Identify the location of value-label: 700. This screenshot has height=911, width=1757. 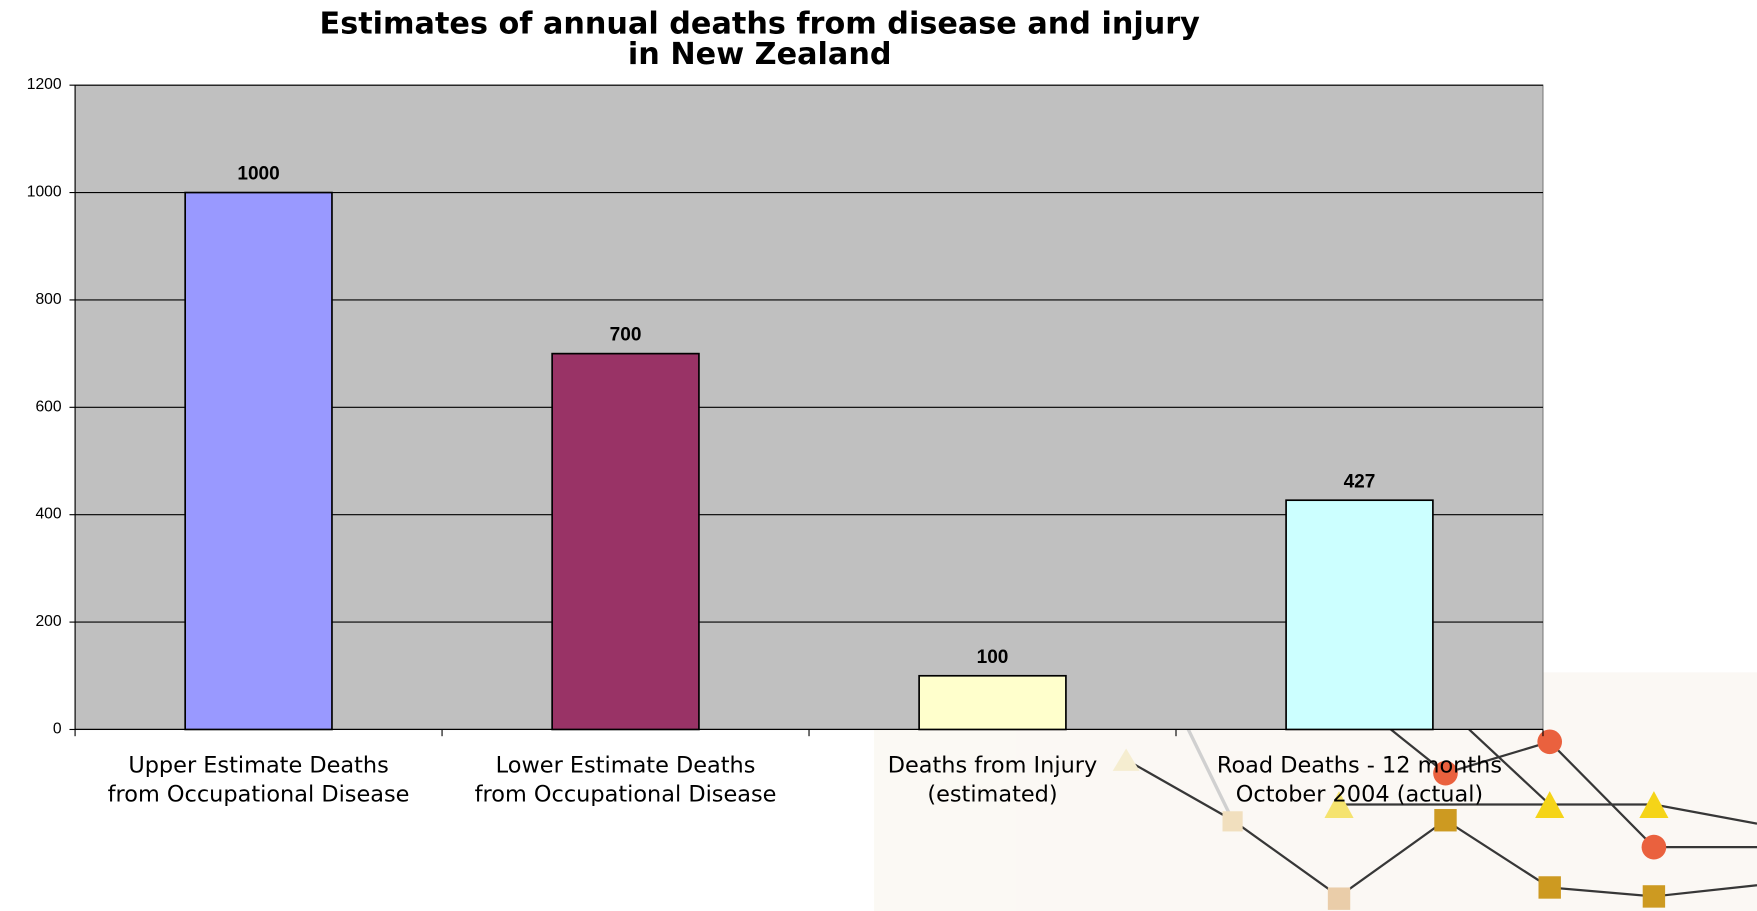
(626, 335).